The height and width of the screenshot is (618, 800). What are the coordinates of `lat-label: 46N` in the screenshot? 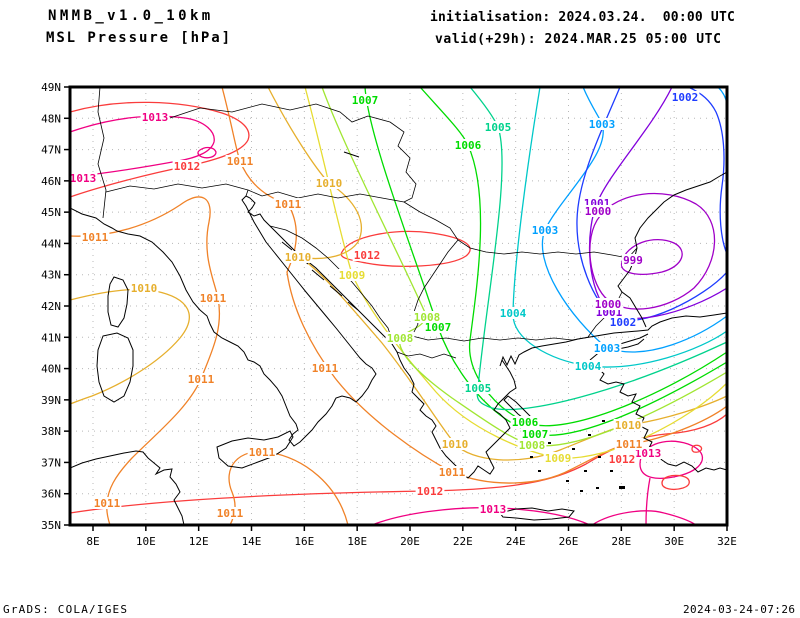 It's located at (51, 181).